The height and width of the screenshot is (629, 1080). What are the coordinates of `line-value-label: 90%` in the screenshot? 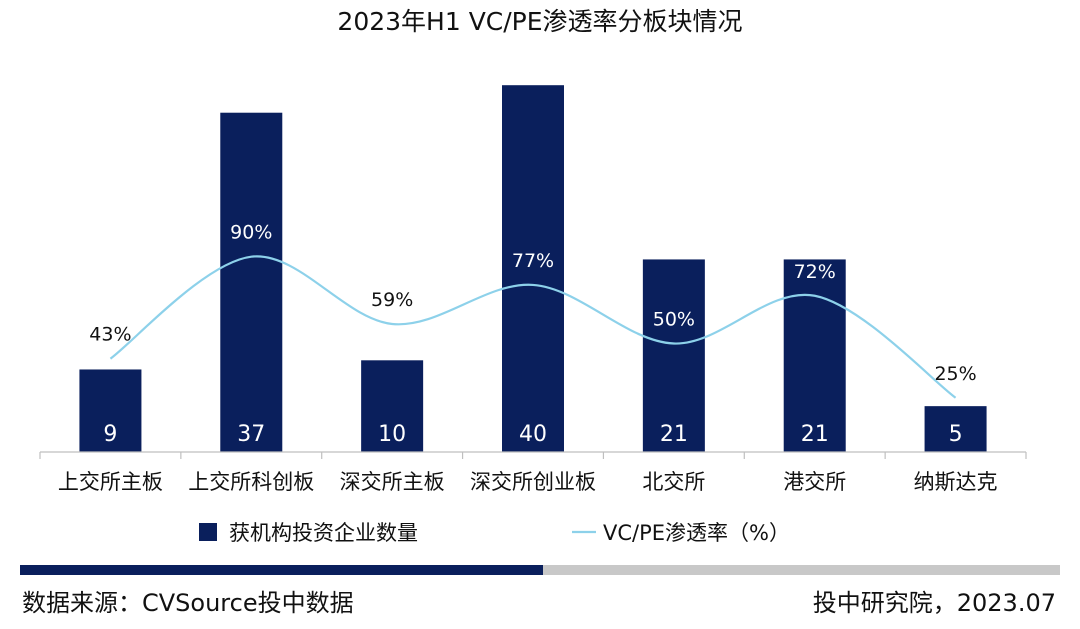 It's located at (251, 233).